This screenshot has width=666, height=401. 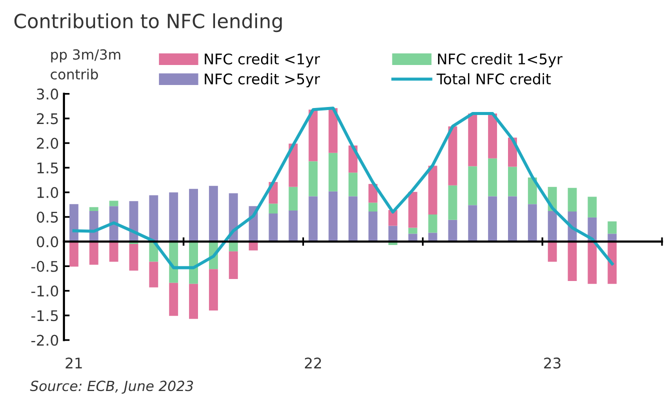 What do you see at coordinates (85, 64) in the screenshot?
I see `y-axis-title: pp 3m/3m contrib` at bounding box center [85, 64].